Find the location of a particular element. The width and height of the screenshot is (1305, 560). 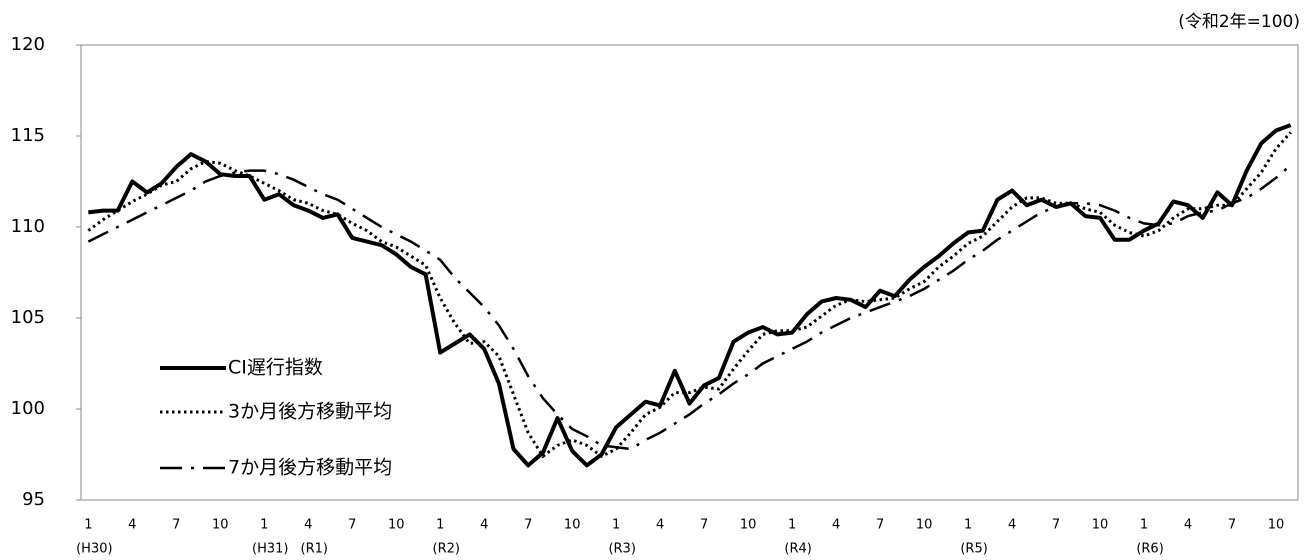

y-tick-label: 95 is located at coordinates (33, 499).